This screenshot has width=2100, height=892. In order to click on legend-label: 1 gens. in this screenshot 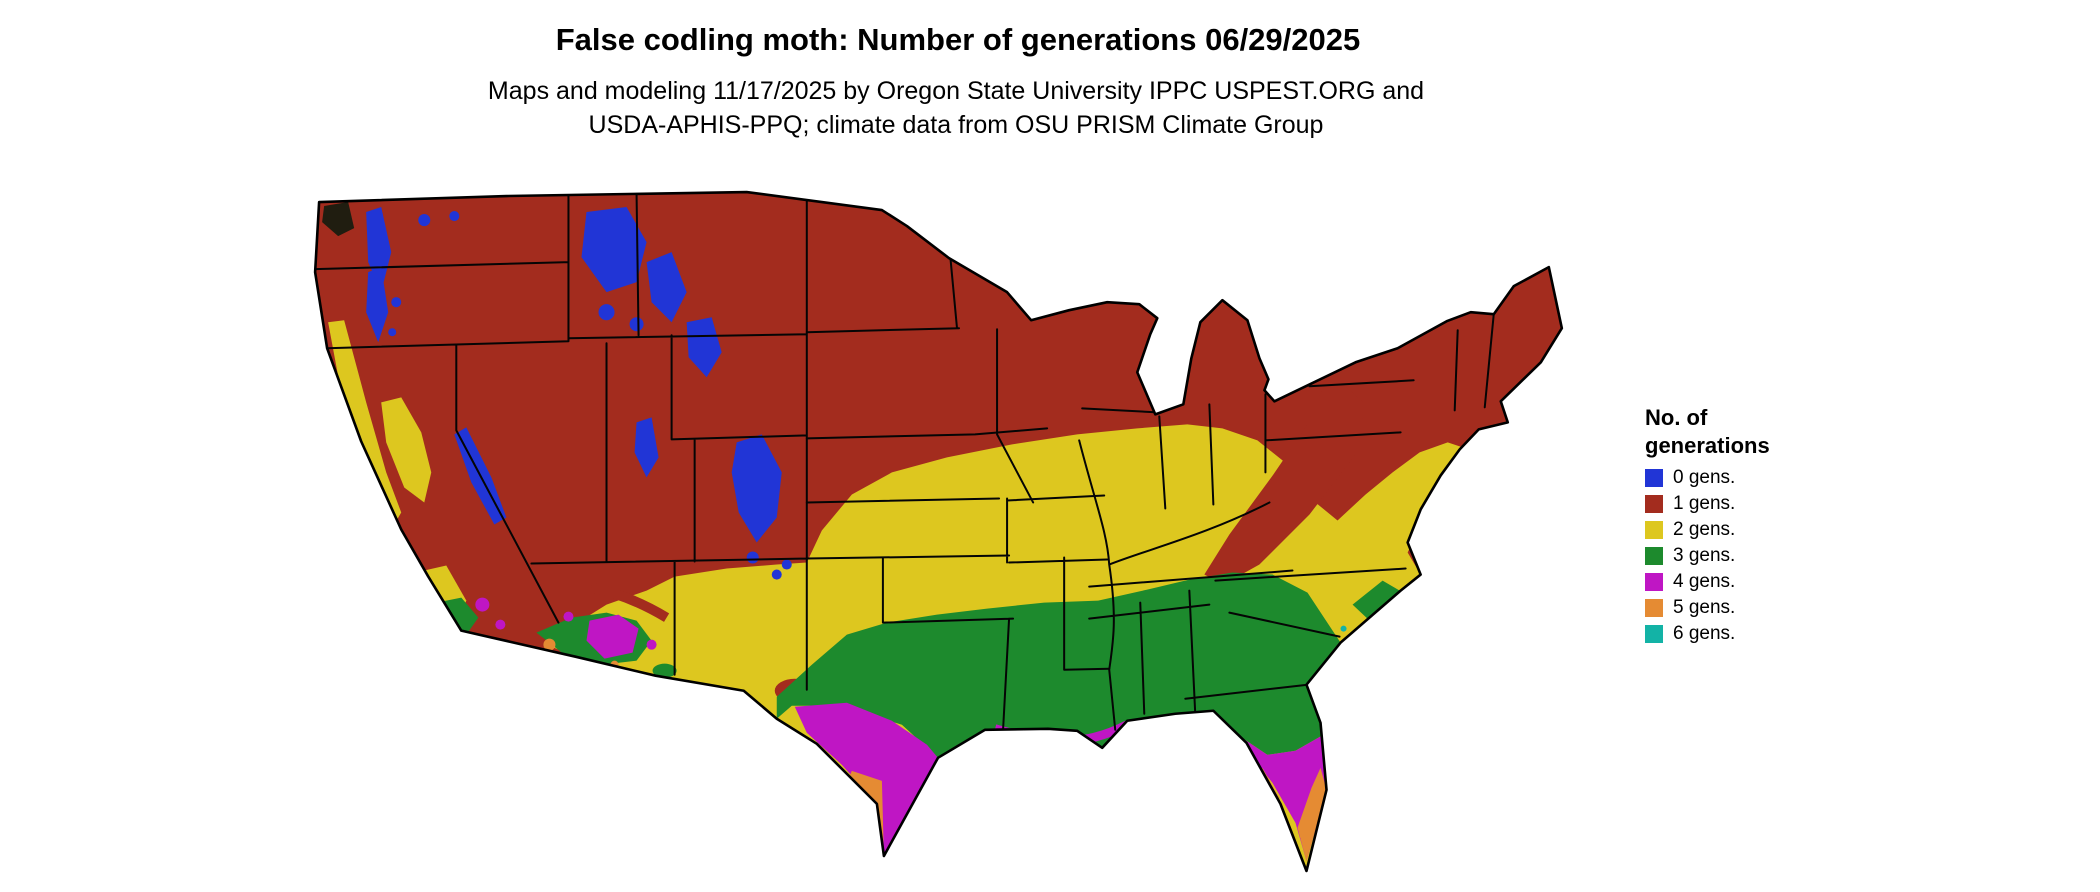, I will do `click(1704, 503)`.